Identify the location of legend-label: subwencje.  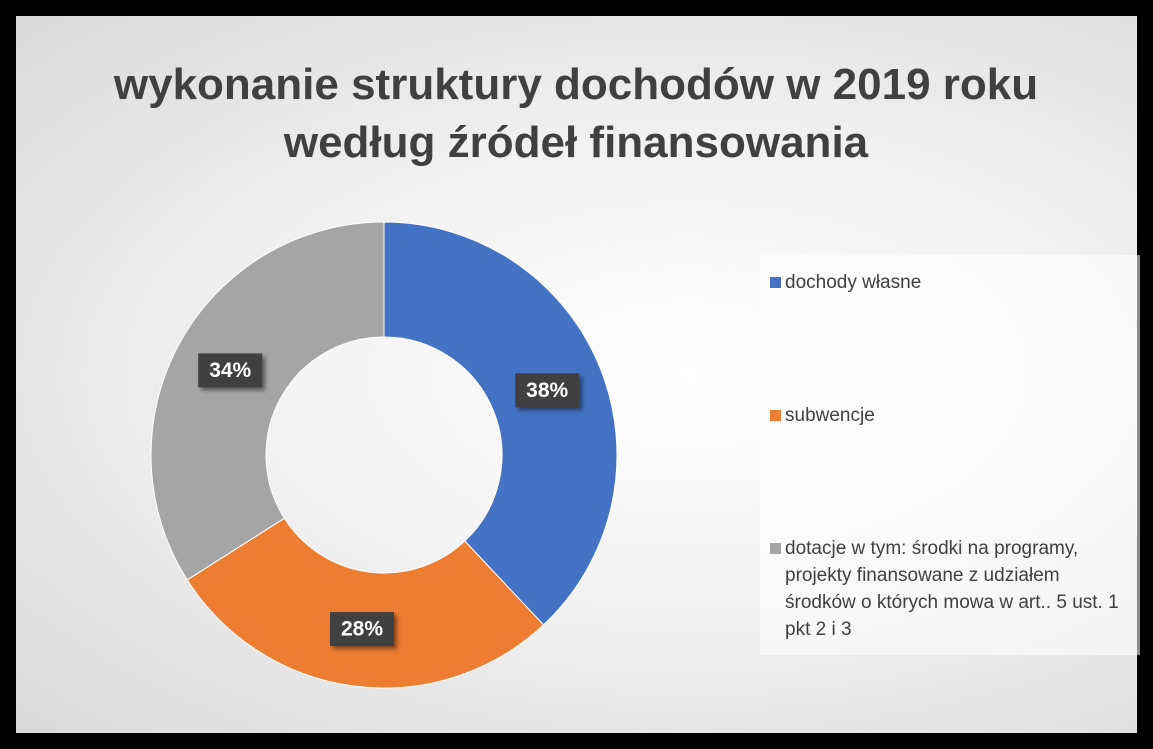
(830, 415).